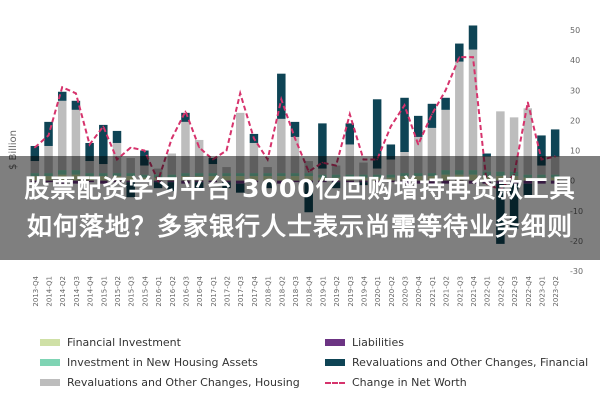 The image size is (600, 400). I want to click on x-tick-label: 2015-Q4, so click(145, 290).